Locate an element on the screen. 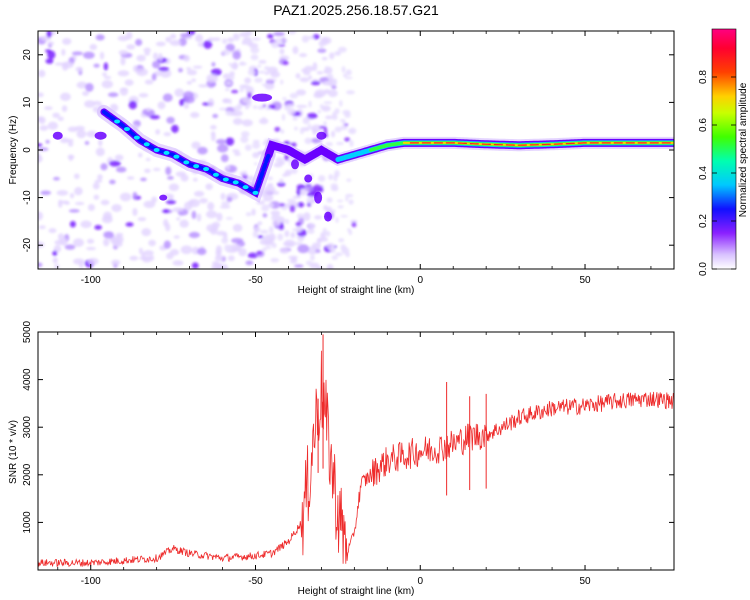  y-tick-label: -20 is located at coordinates (27, 245).